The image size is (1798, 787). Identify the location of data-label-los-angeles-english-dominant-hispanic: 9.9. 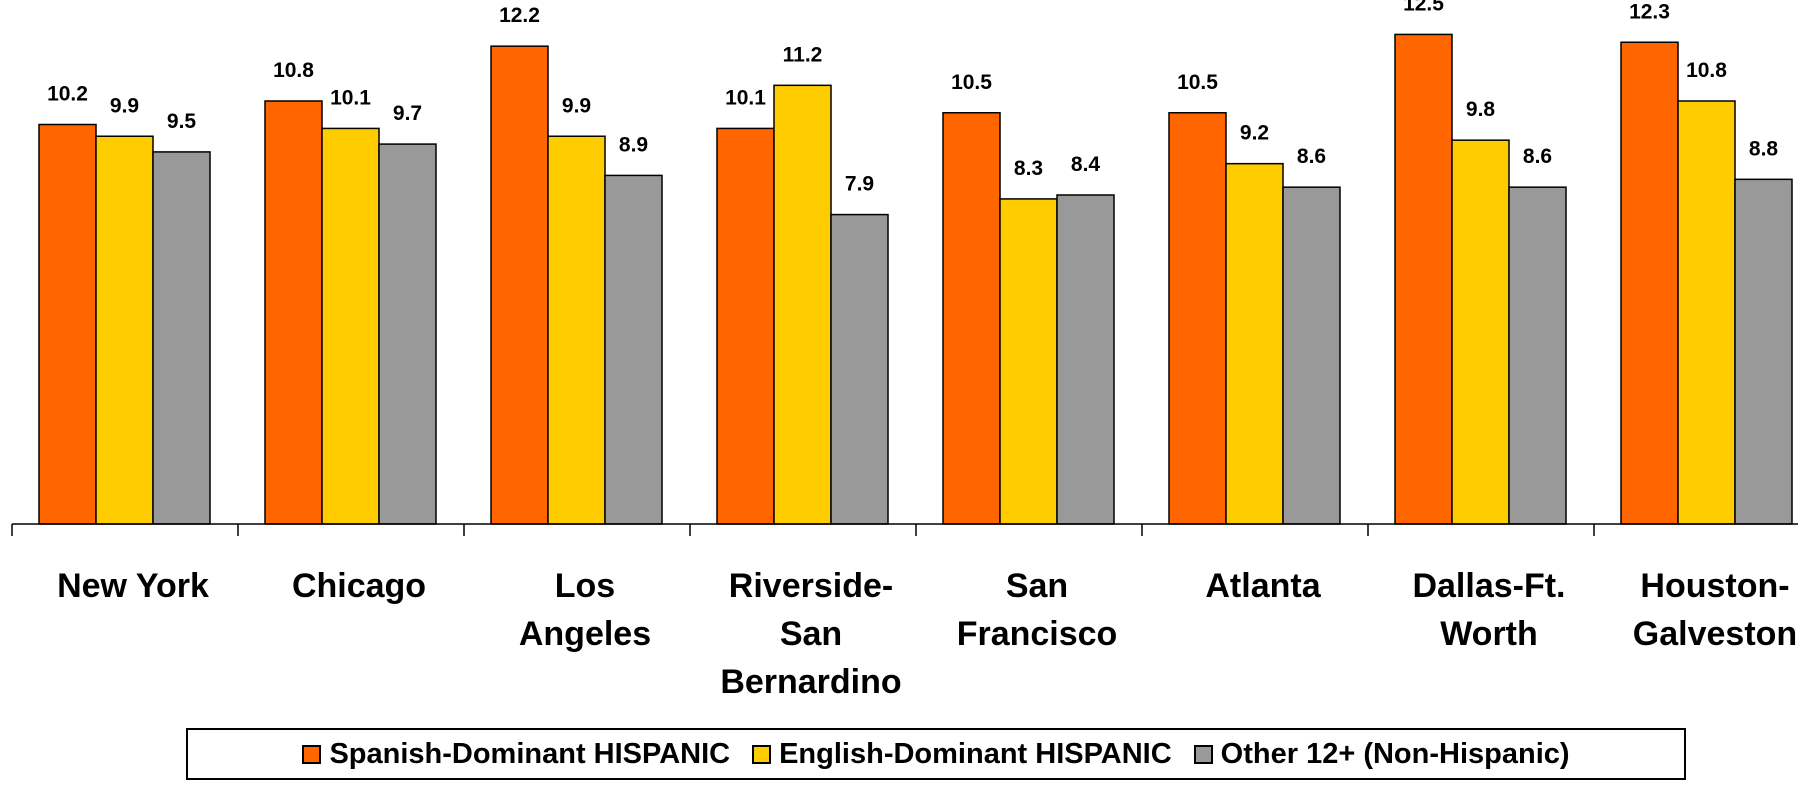
(576, 105).